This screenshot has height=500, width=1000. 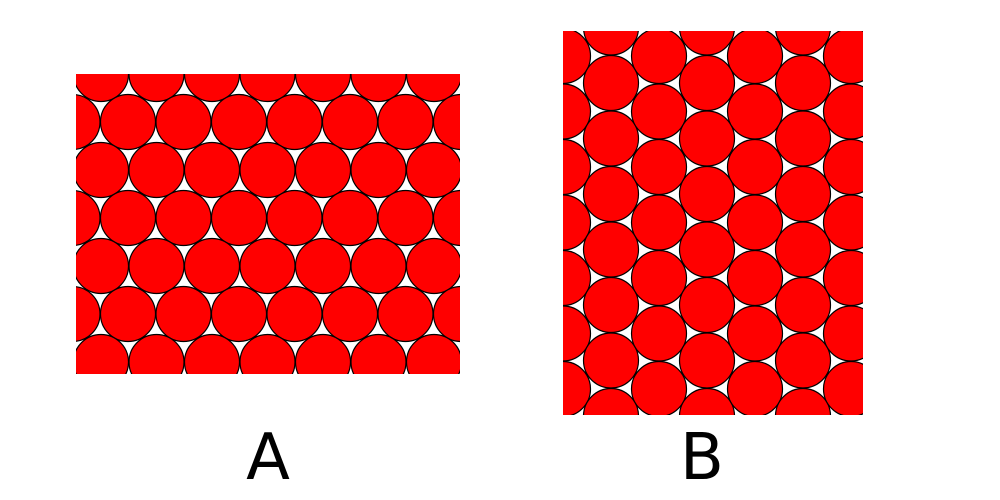 What do you see at coordinates (268, 458) in the screenshot?
I see `panel-a-label: A` at bounding box center [268, 458].